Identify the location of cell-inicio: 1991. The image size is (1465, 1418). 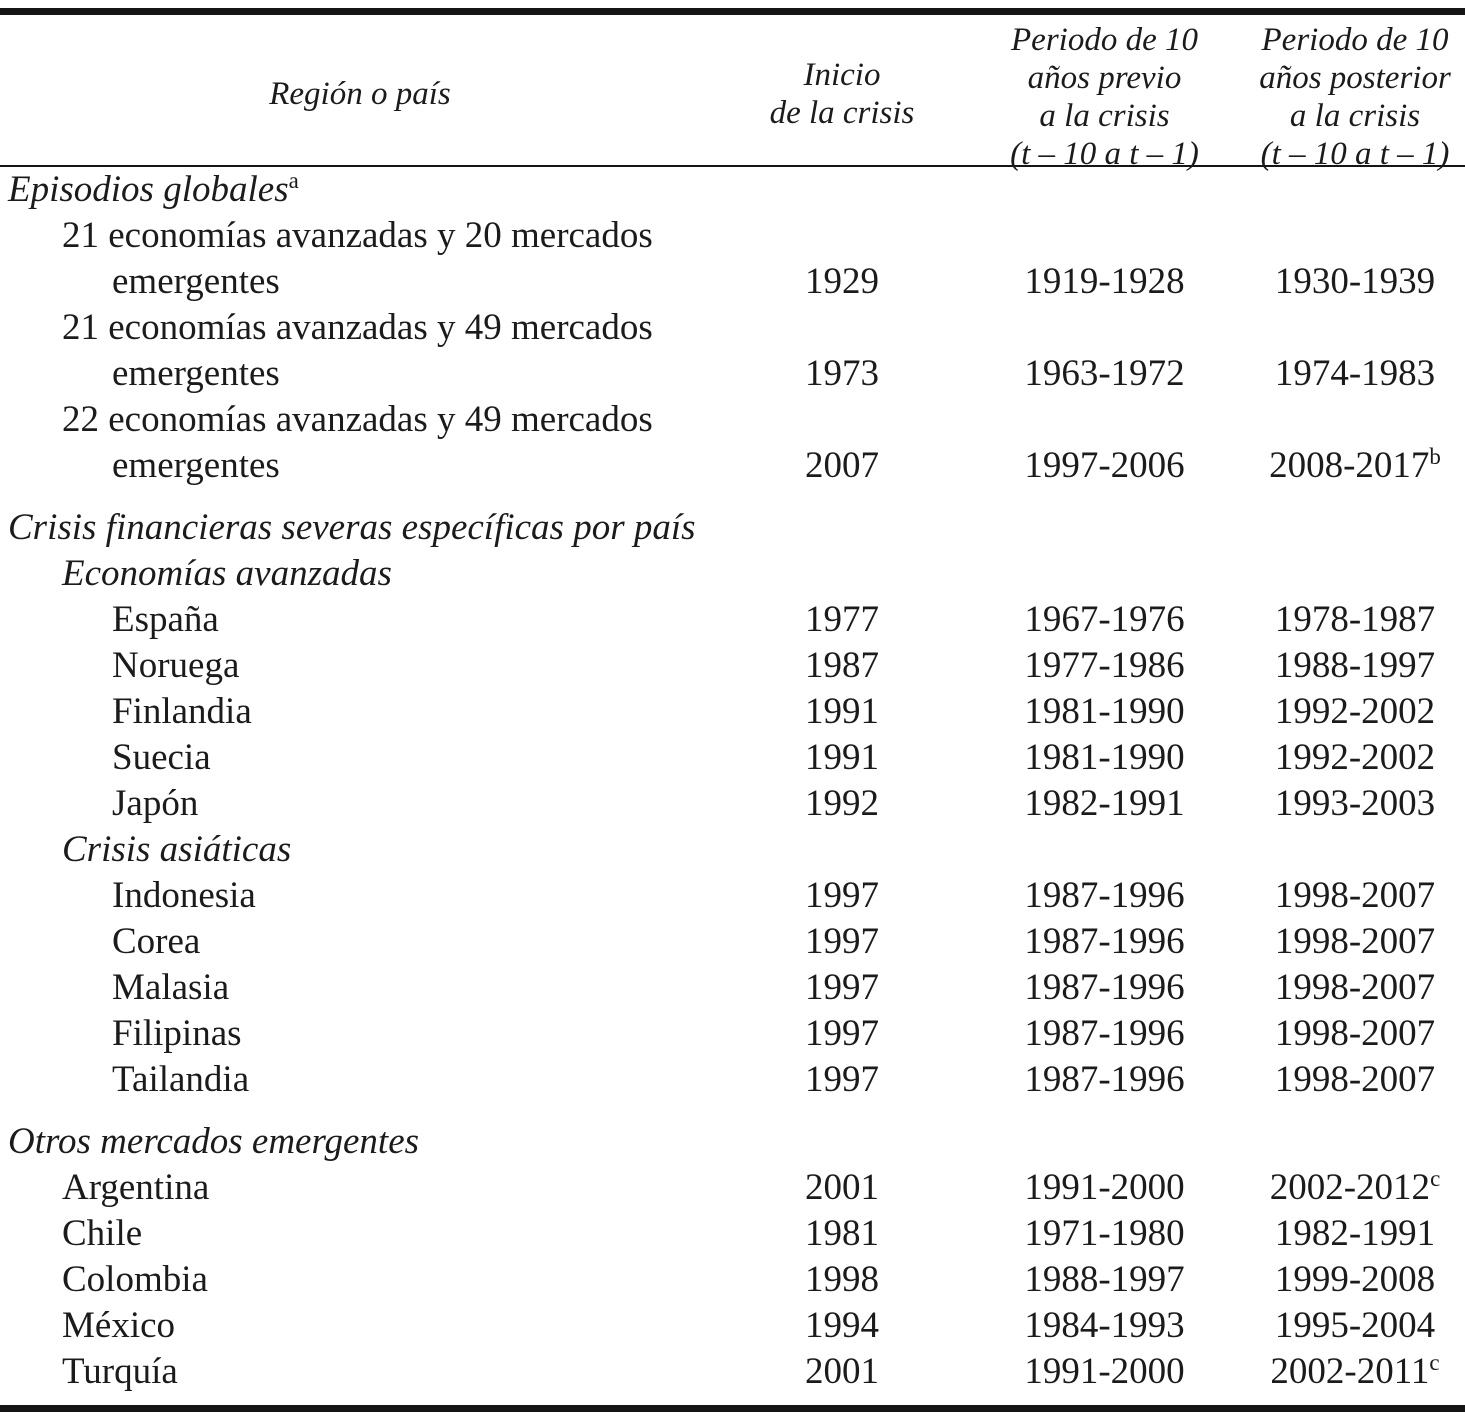
(842, 712).